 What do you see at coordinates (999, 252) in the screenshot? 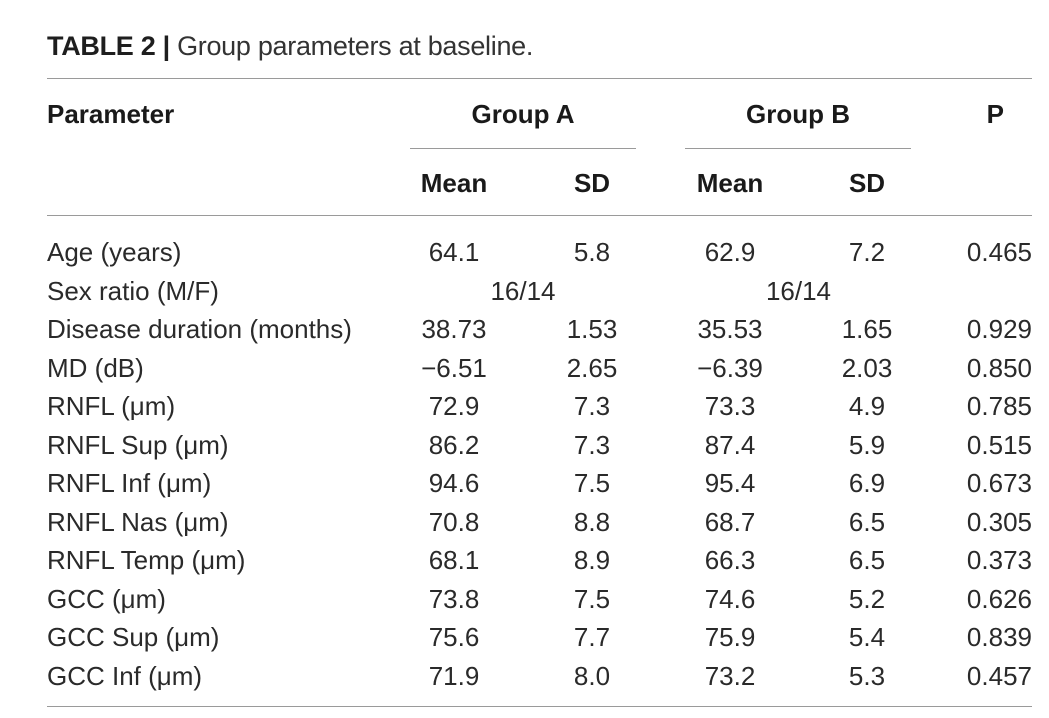
I see `cell-p-value: 0.465` at bounding box center [999, 252].